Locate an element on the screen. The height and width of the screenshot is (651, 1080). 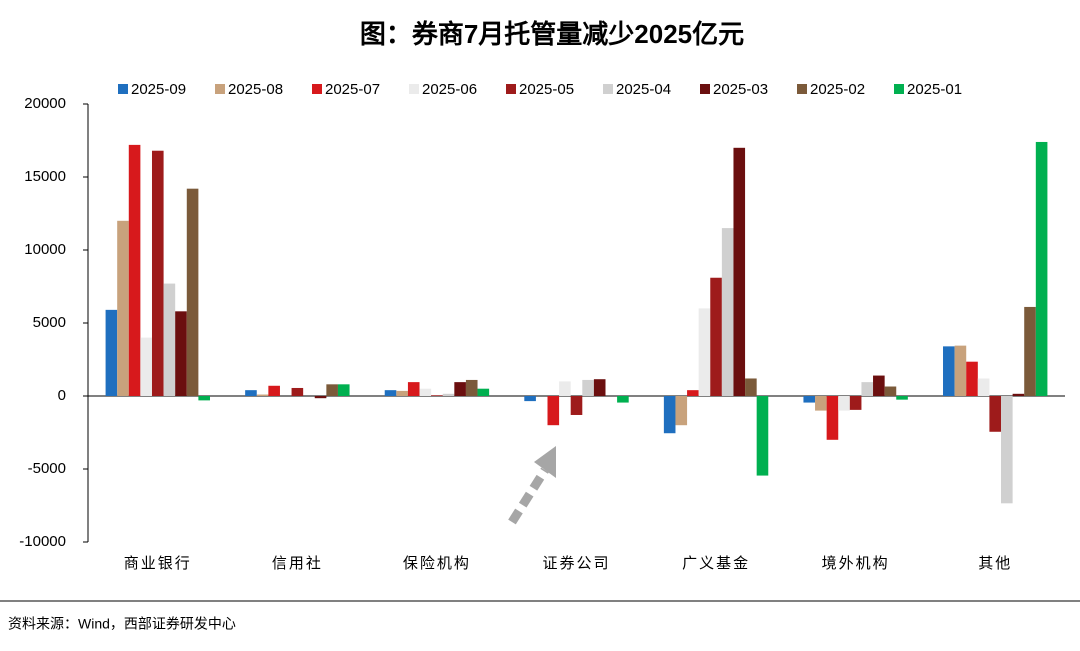
source: 资料来源：Wind，西部证券研发中心 is located at coordinates (122, 624).